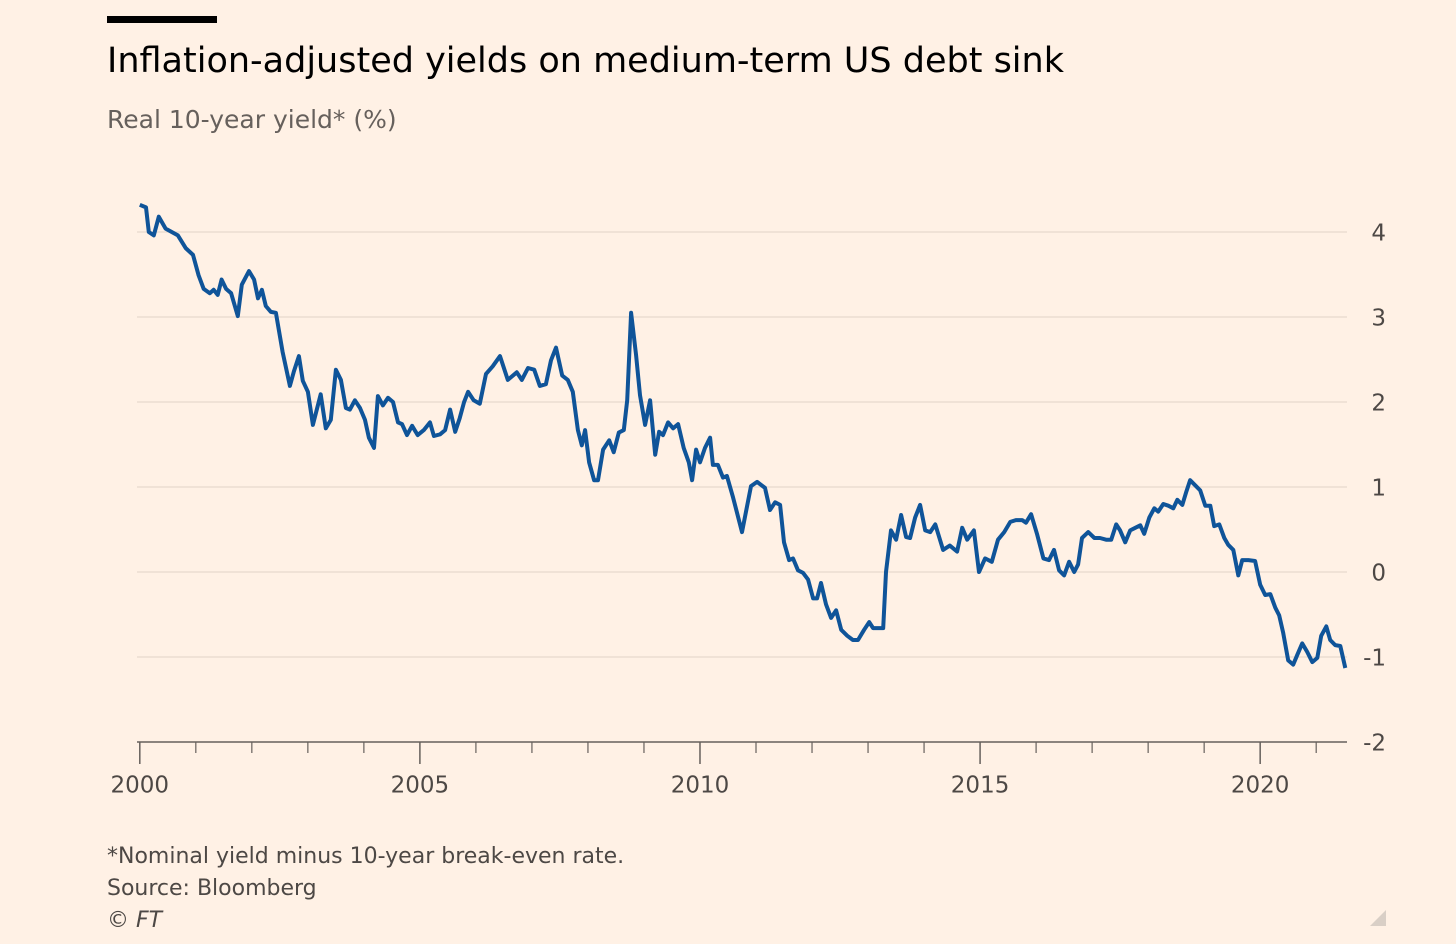  What do you see at coordinates (1378, 234) in the screenshot?
I see `y-tick-label: 4` at bounding box center [1378, 234].